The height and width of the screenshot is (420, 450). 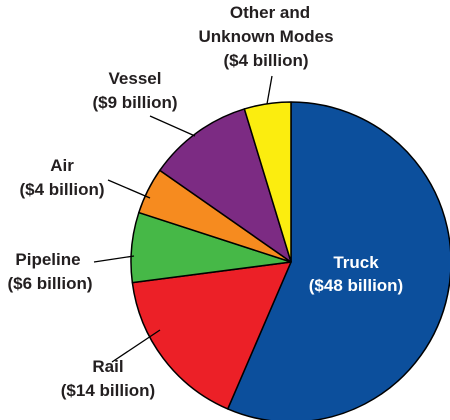 What do you see at coordinates (135, 90) in the screenshot?
I see `slice-label-vessel: Vessel ($9 billion)` at bounding box center [135, 90].